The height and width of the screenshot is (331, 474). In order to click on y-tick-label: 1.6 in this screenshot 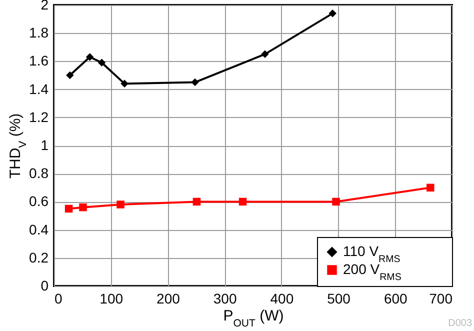, I will do `click(39, 60)`.